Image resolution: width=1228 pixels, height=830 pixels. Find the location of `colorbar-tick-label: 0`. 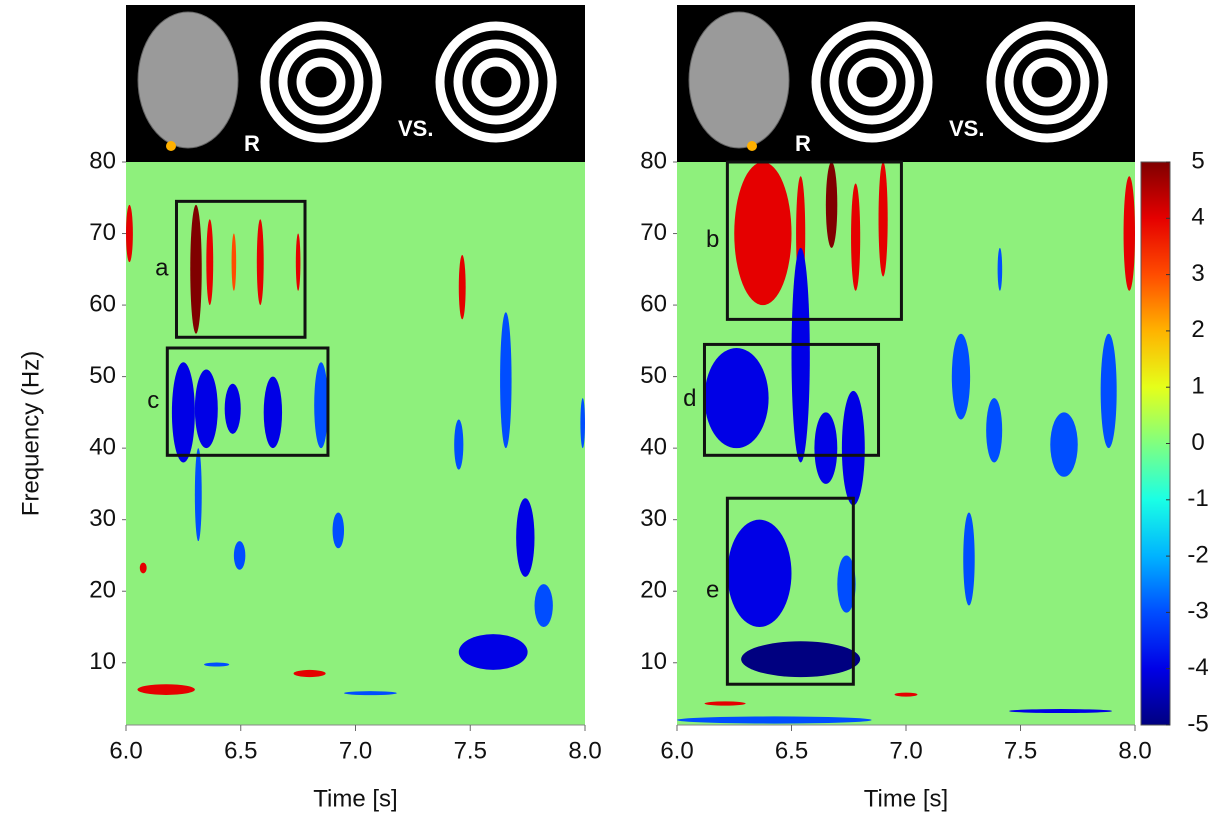

colorbar-tick-label: 0 is located at coordinates (1197, 442).